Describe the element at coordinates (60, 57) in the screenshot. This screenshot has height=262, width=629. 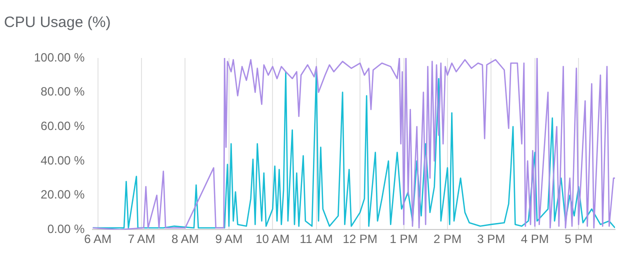
I see `y-tick-label: 100.00 %` at that location.